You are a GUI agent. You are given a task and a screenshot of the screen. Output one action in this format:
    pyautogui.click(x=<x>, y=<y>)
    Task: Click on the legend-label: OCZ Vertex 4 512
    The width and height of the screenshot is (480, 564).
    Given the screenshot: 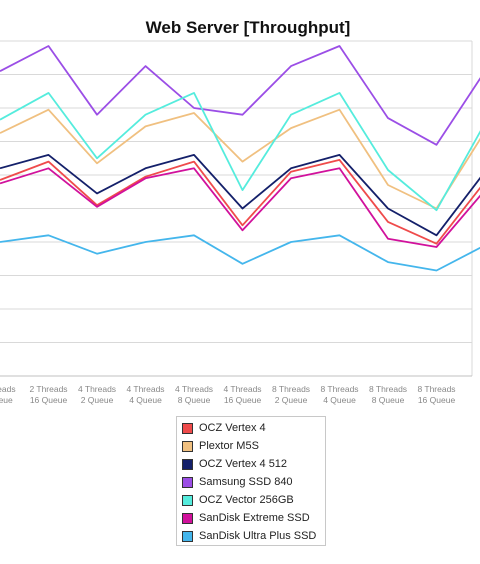 What is the action you would take?
    pyautogui.click(x=243, y=464)
    